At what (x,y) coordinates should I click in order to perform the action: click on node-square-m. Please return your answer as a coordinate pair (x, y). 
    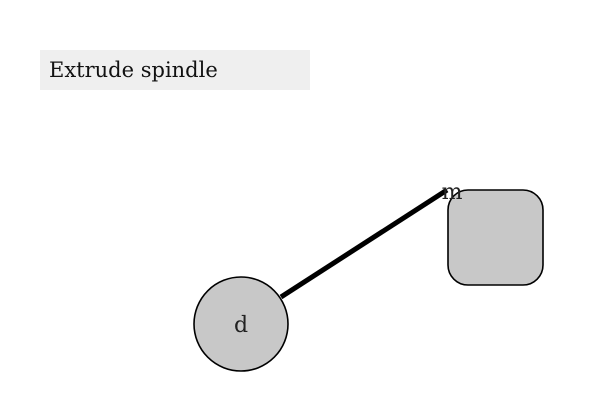
    Looking at the image, I should click on (495, 237).